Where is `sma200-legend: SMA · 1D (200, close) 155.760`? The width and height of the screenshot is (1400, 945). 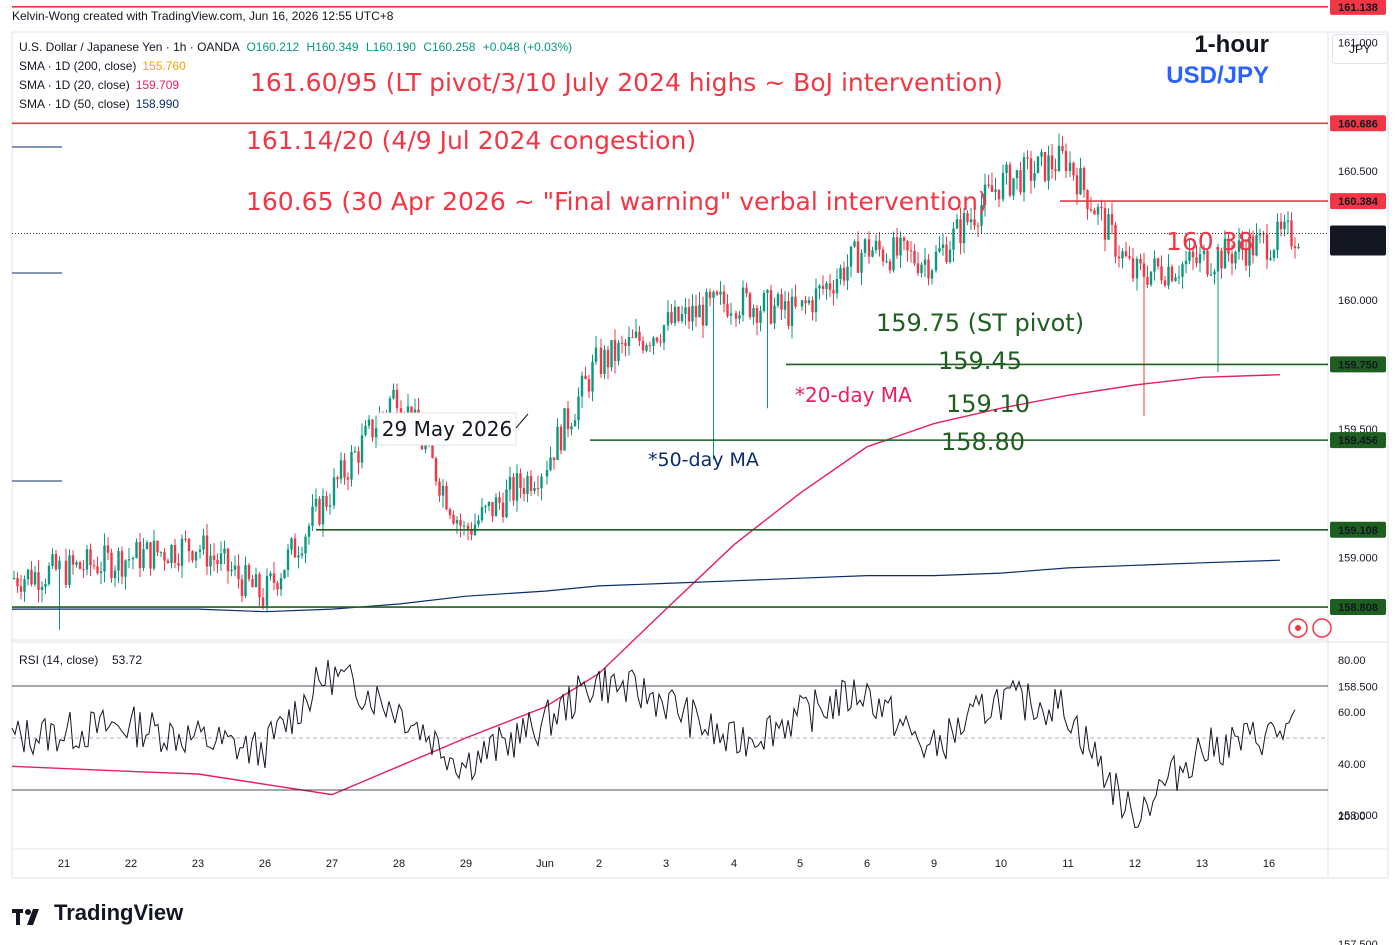
sma200-legend: SMA · 1D (200, close) 155.760 is located at coordinates (102, 66).